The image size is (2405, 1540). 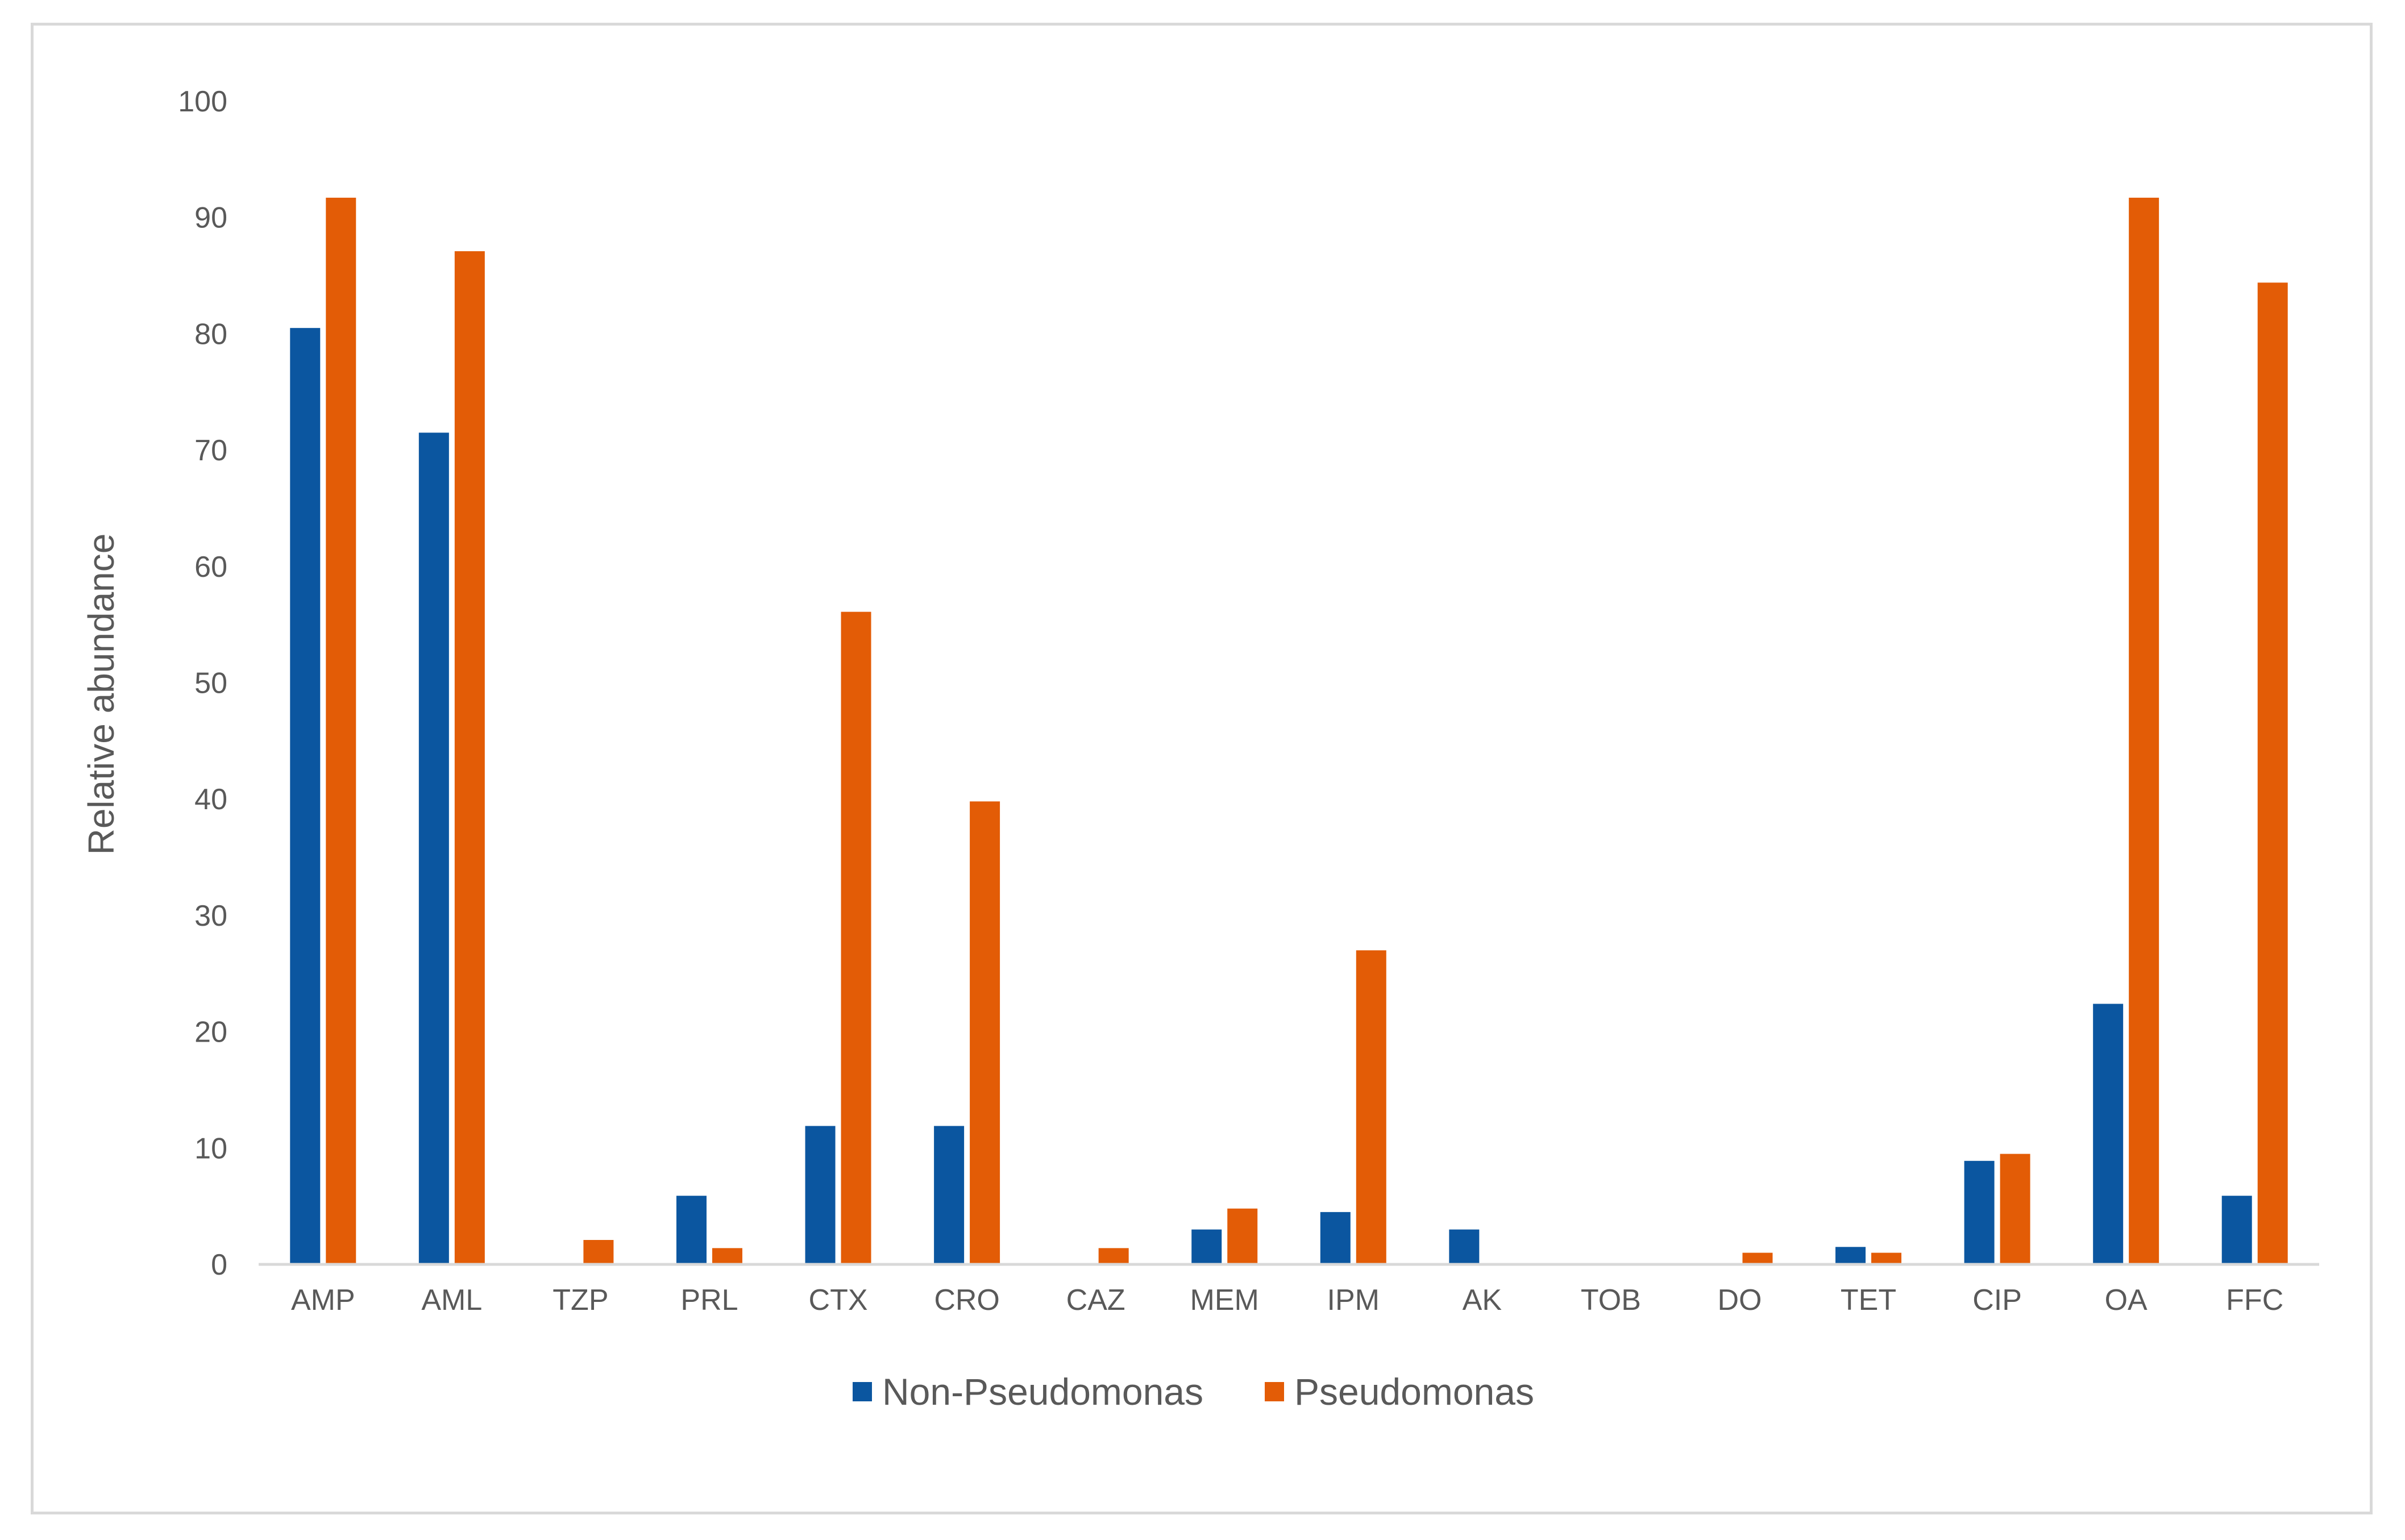 What do you see at coordinates (1464, 1246) in the screenshot?
I see `bar-non-pseudomonas-ak` at bounding box center [1464, 1246].